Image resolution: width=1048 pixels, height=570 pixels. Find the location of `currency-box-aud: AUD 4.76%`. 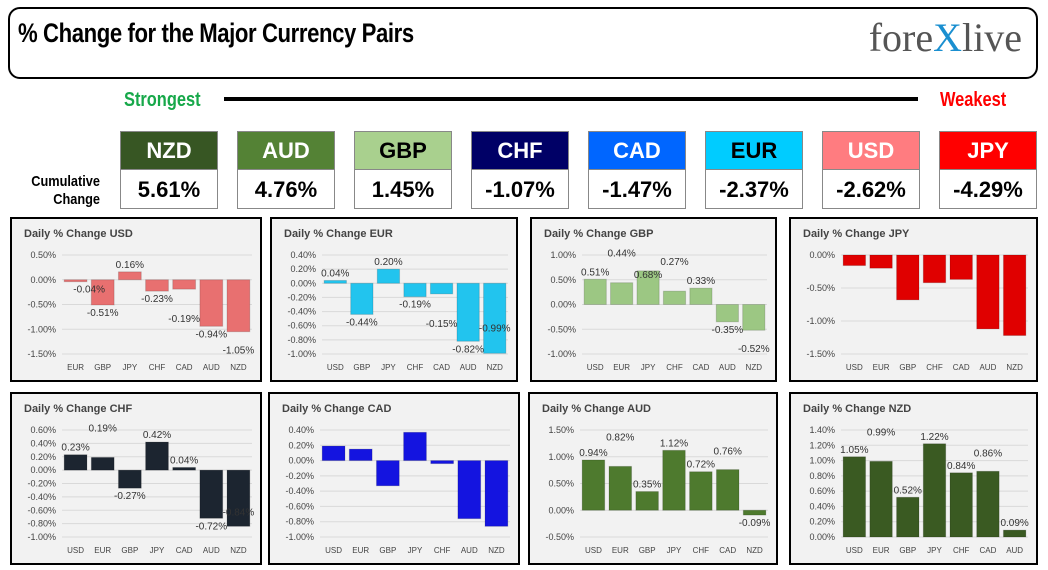

currency-box-aud: AUD 4.76% is located at coordinates (286, 170).